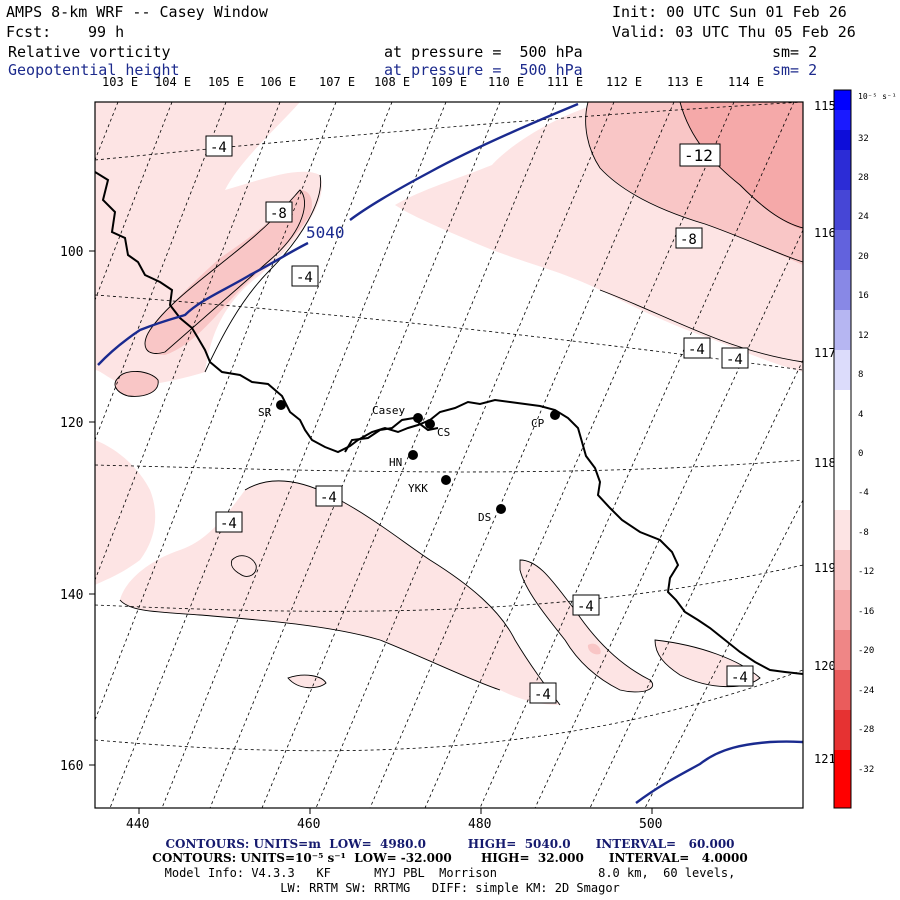  What do you see at coordinates (863, 296) in the screenshot?
I see `colorbar-tick: 16` at bounding box center [863, 296].